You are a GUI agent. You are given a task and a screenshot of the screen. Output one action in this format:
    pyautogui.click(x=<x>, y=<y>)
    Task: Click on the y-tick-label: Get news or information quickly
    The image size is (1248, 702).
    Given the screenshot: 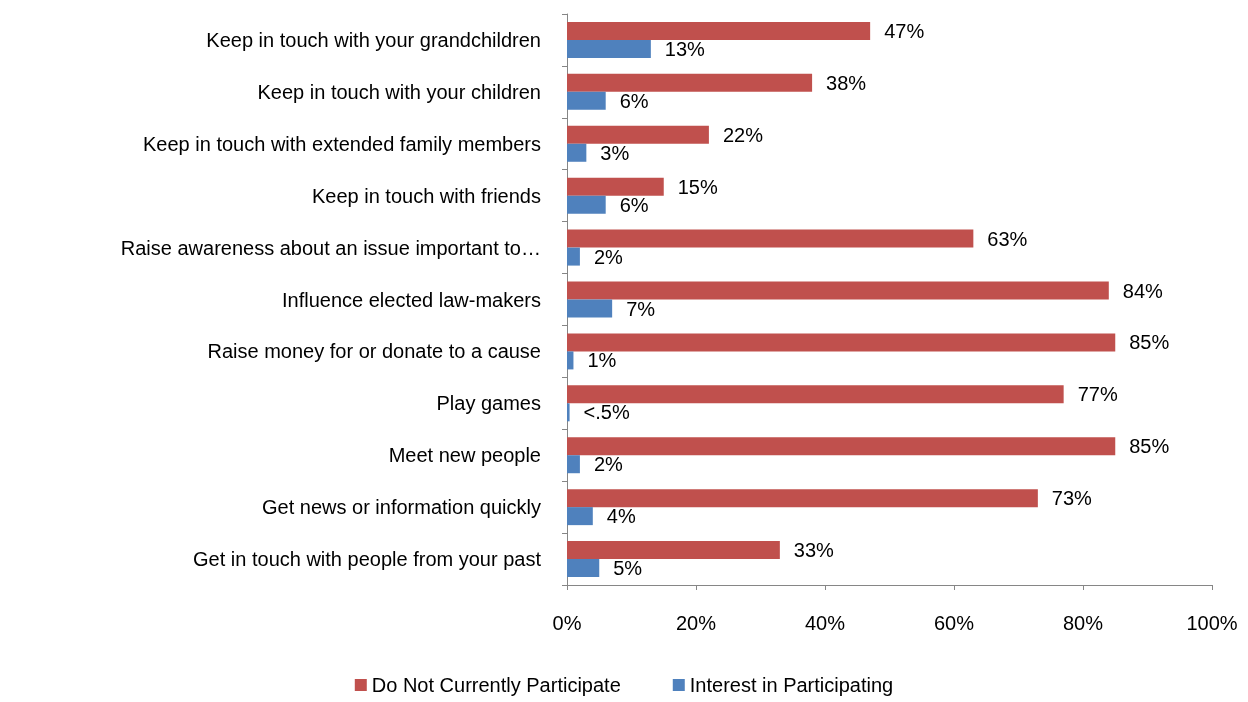 What is the action you would take?
    pyautogui.click(x=401, y=507)
    